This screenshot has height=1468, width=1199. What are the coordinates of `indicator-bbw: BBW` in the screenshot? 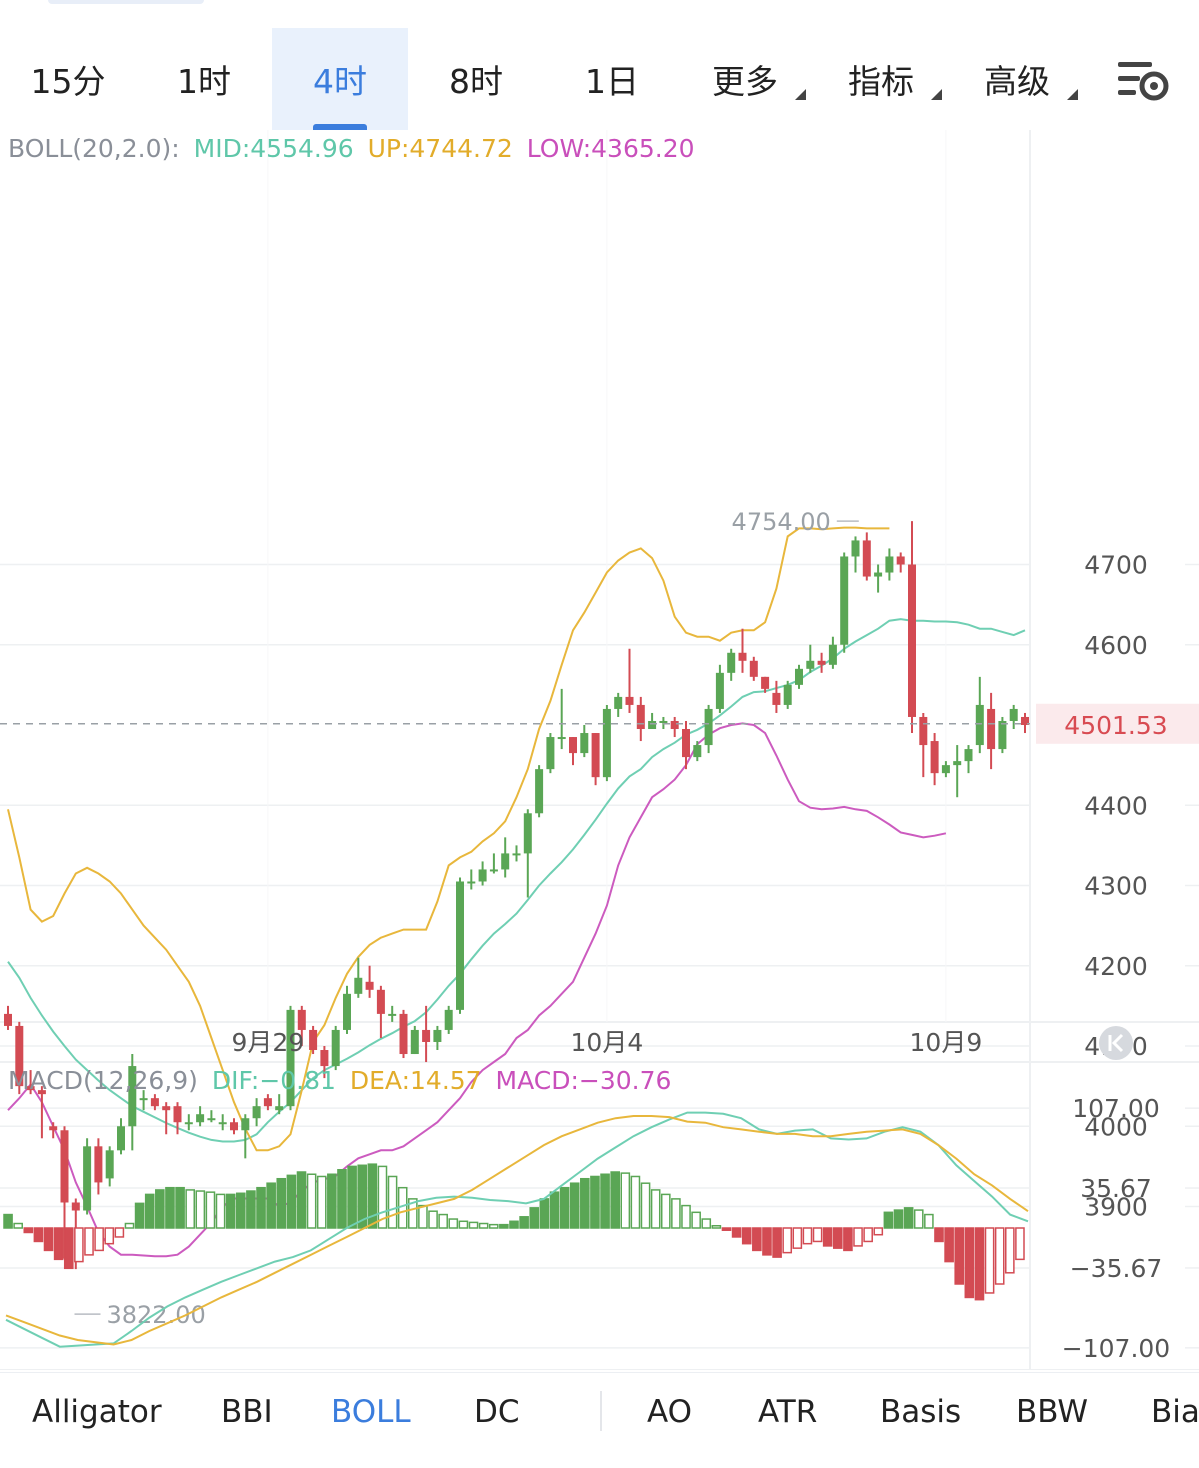 It's located at (1052, 1412).